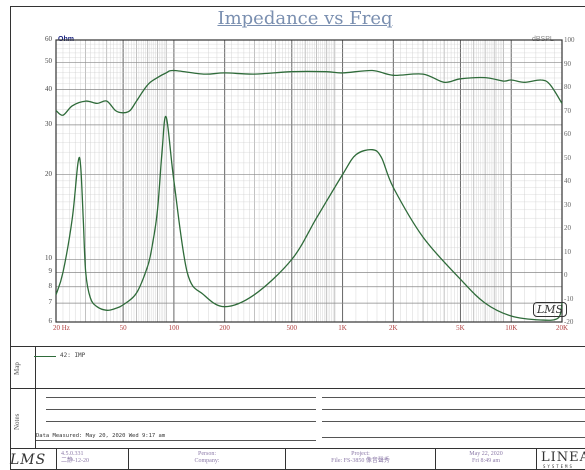 The image size is (585, 470). I want to click on systems-text: SYSTEMS, so click(558, 466).